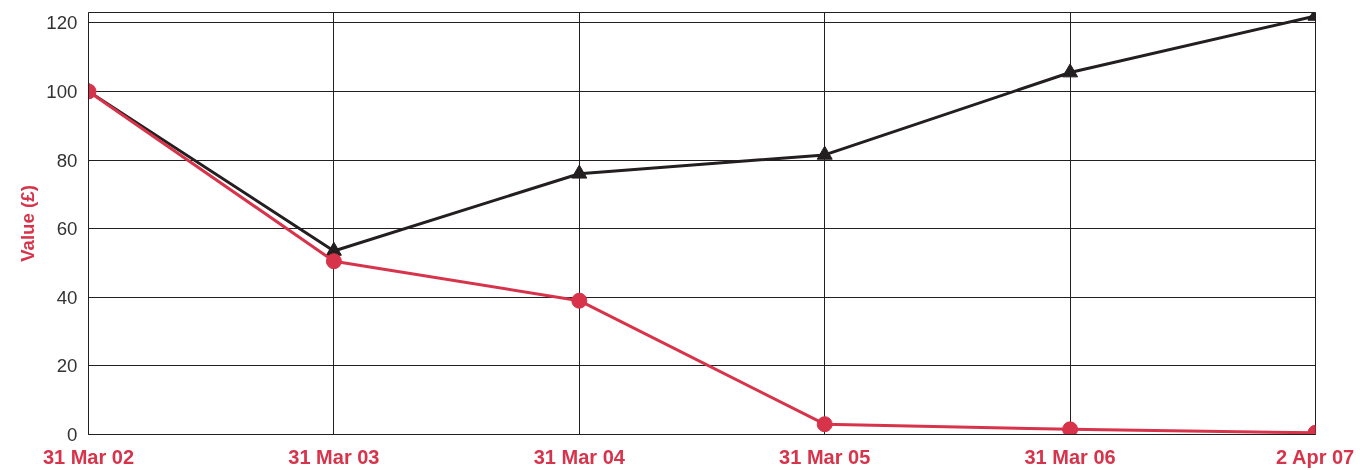  Describe the element at coordinates (67, 160) in the screenshot. I see `y-tick-label: 80` at that location.